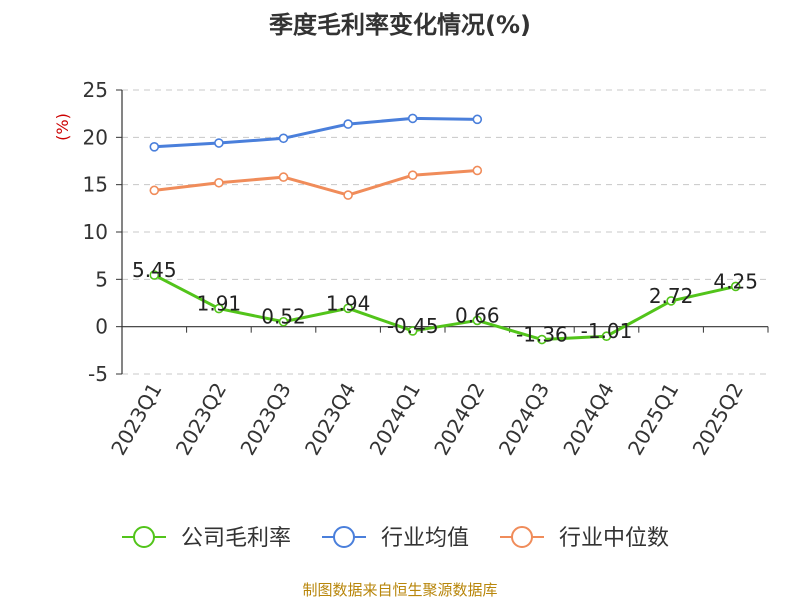 This screenshot has height=600, width=800. I want to click on data-label: 1.94, so click(348, 303).